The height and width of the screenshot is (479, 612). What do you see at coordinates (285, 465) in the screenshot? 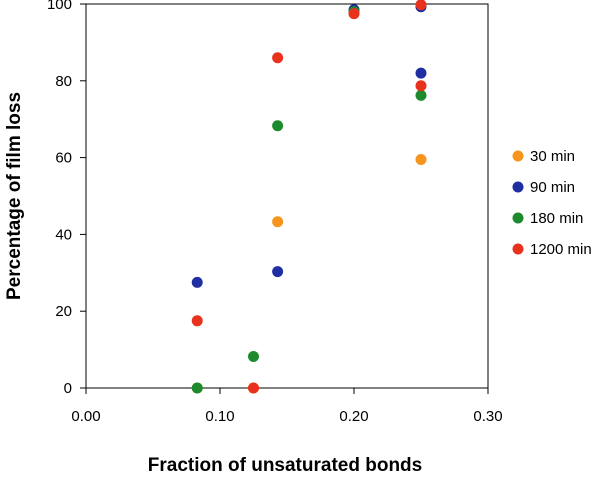
I see `x-axis-title: Fraction of unsaturated bonds` at bounding box center [285, 465].